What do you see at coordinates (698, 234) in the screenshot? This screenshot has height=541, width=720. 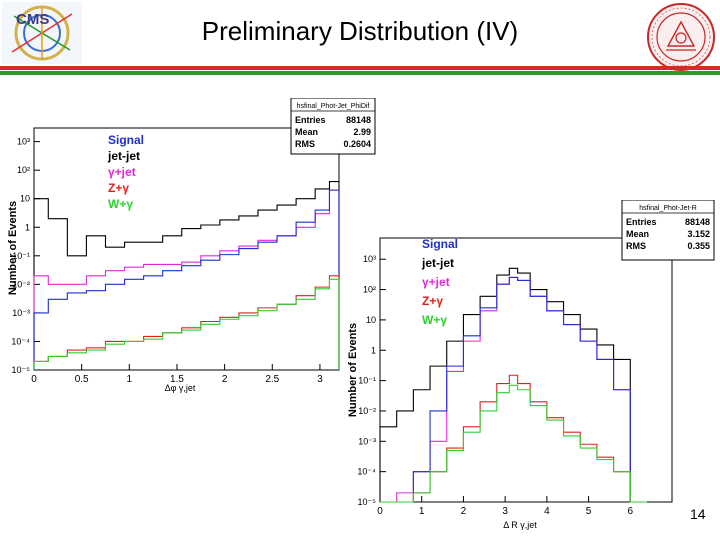 I see `stats-value: 3.152` at bounding box center [698, 234].